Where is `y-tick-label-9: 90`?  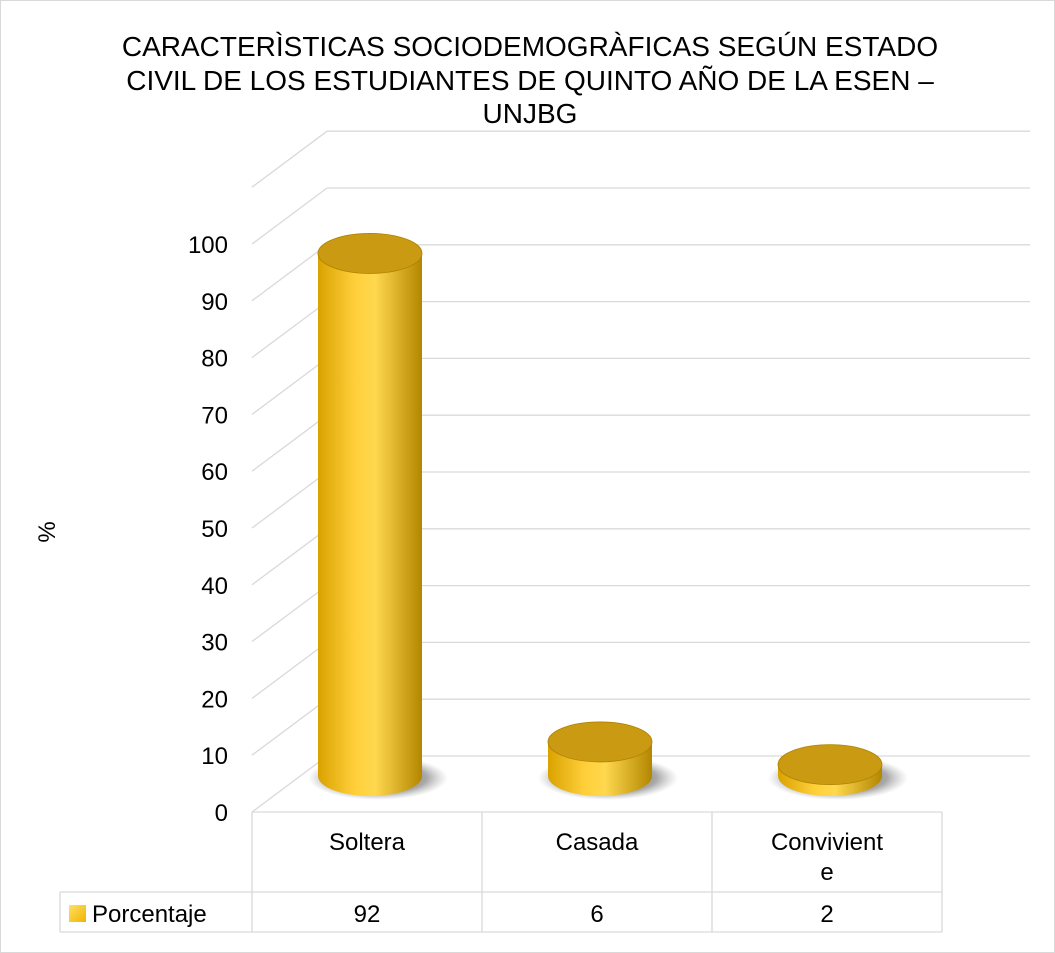
y-tick-label-9: 90 is located at coordinates (214, 302).